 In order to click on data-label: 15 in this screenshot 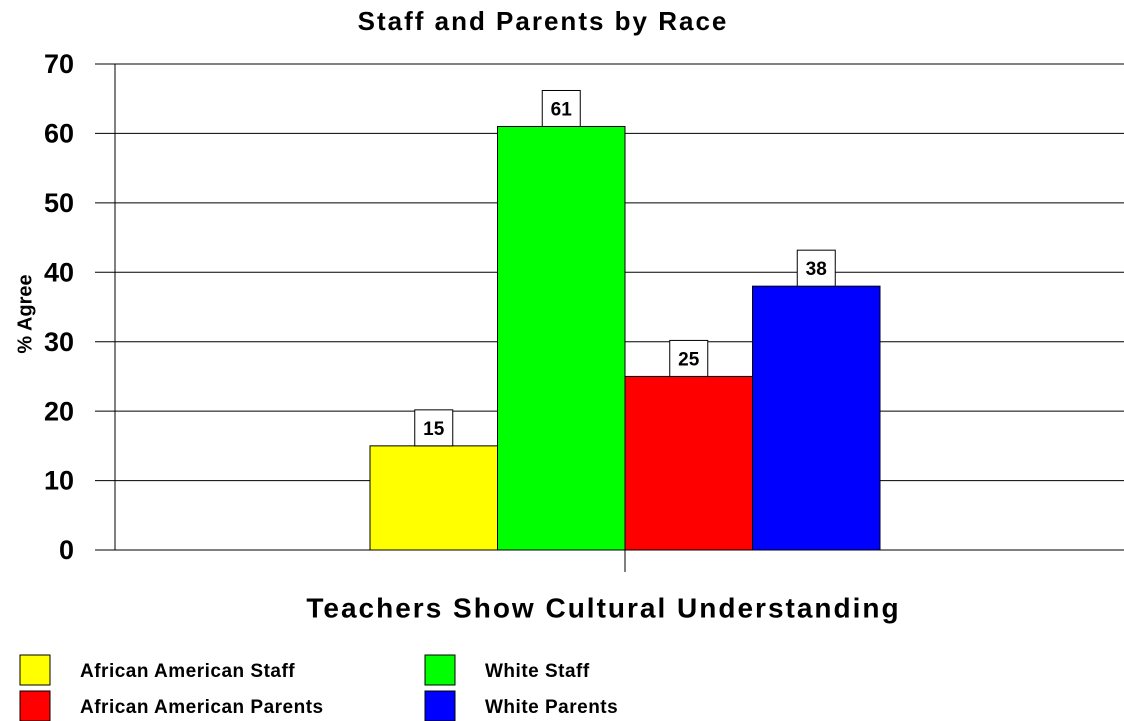, I will do `click(434, 429)`.